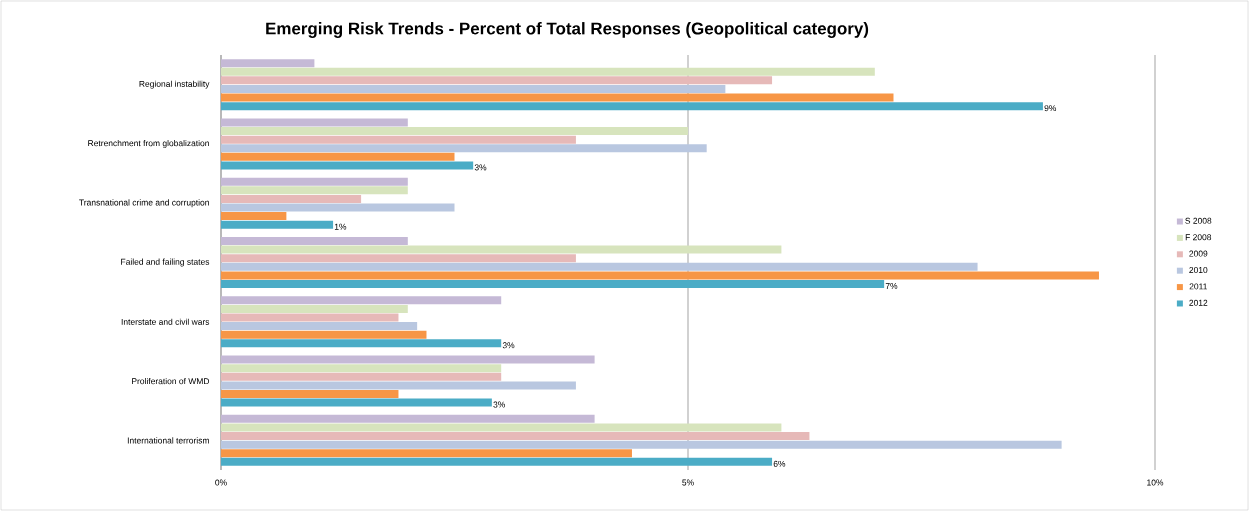  I want to click on legend-label: 2010, so click(1198, 270).